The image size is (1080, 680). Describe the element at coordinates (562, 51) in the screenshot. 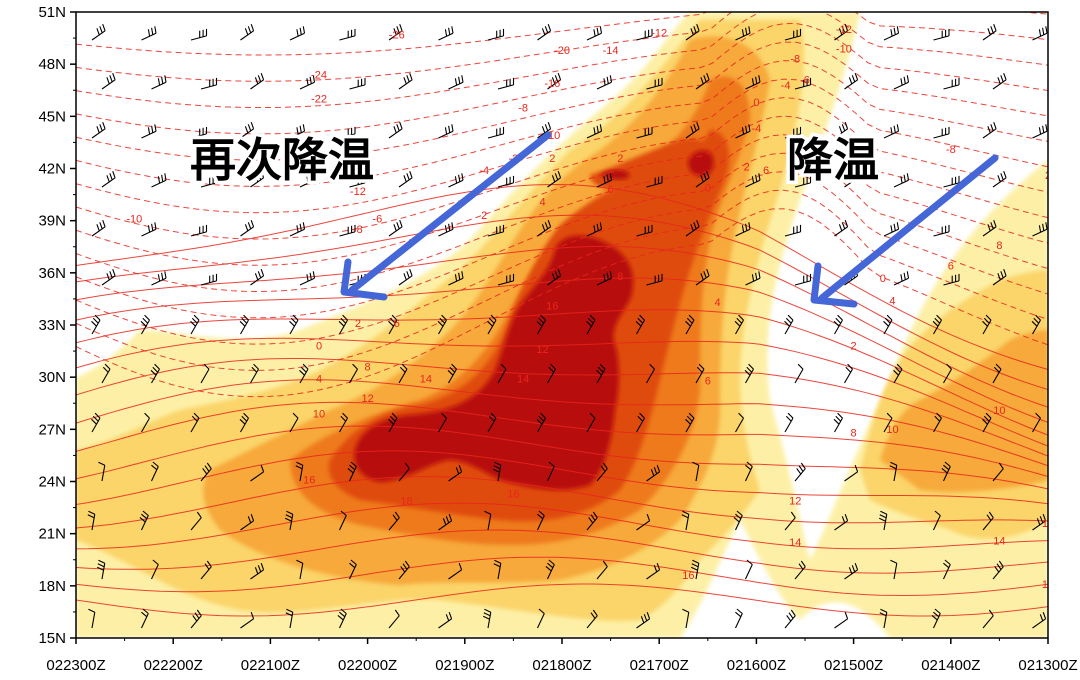

I see `contour-label: -20` at that location.